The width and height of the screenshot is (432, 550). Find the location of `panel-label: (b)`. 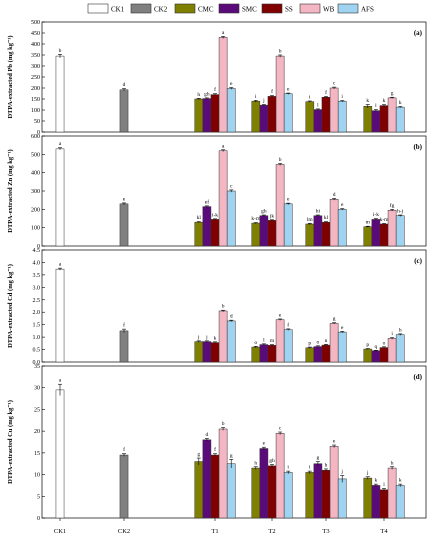

panel-label: (b) is located at coordinates (417, 147).